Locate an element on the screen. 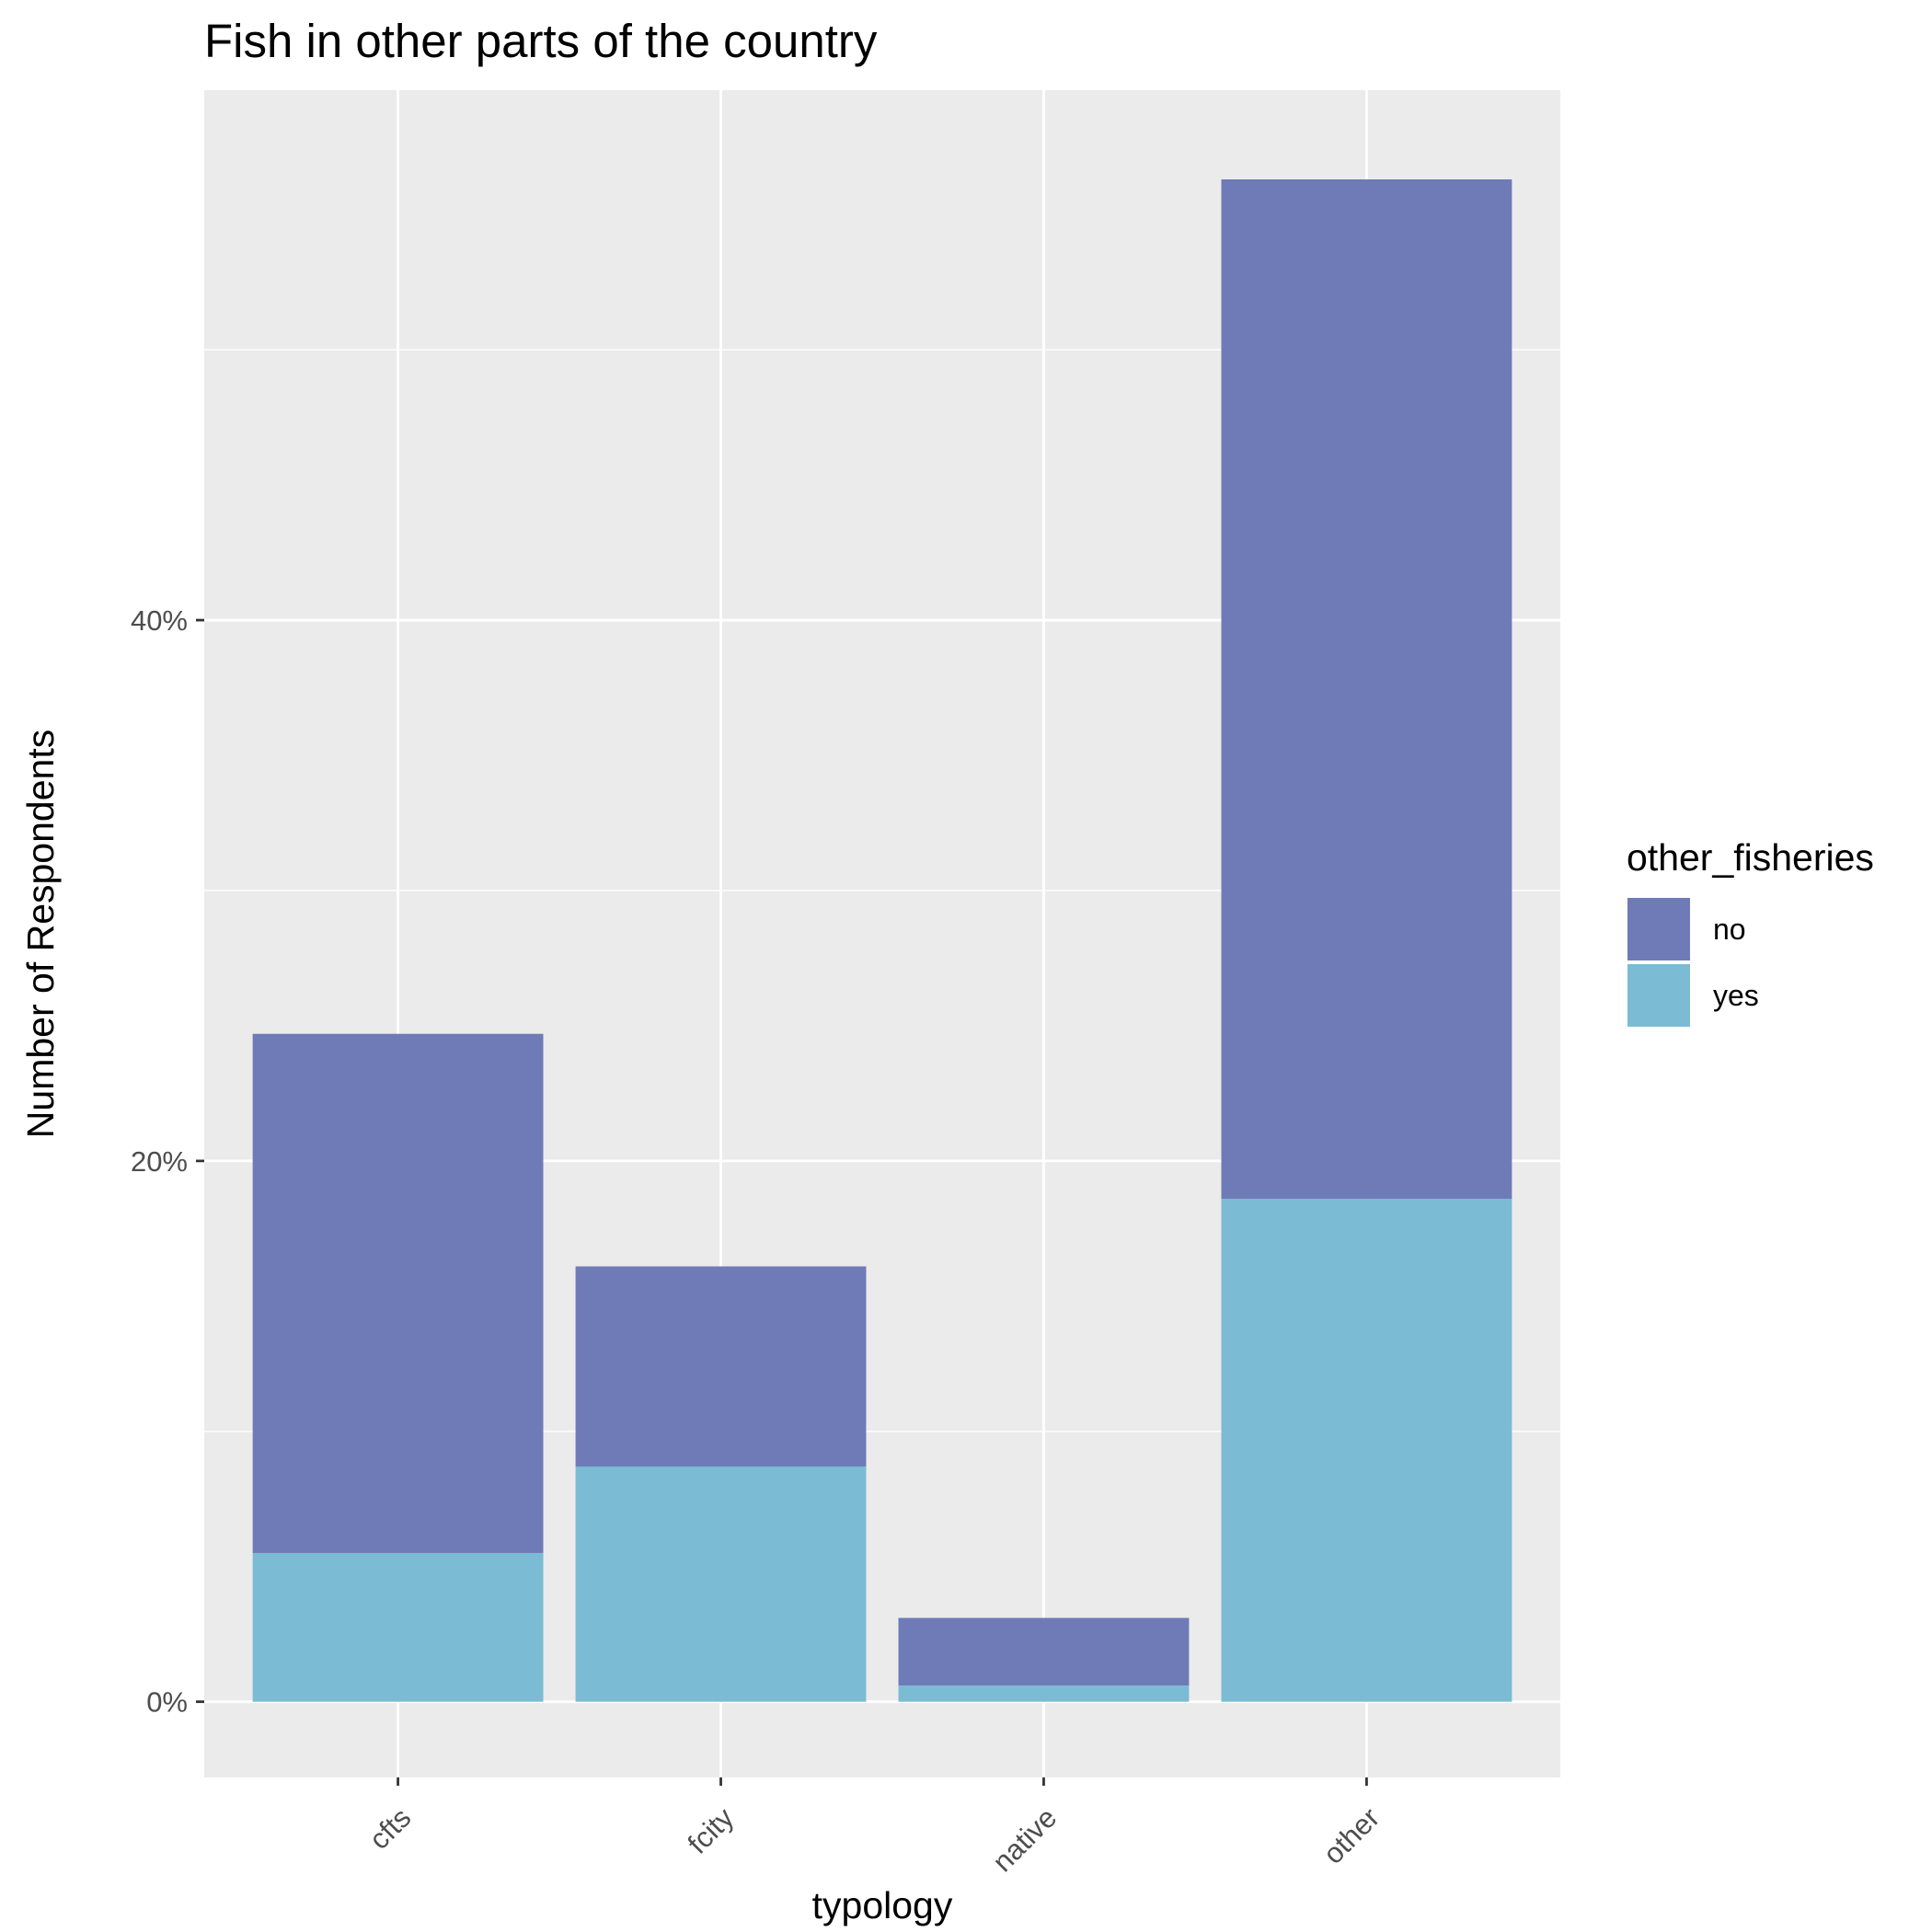  bar-native-yes is located at coordinates (1044, 1693).